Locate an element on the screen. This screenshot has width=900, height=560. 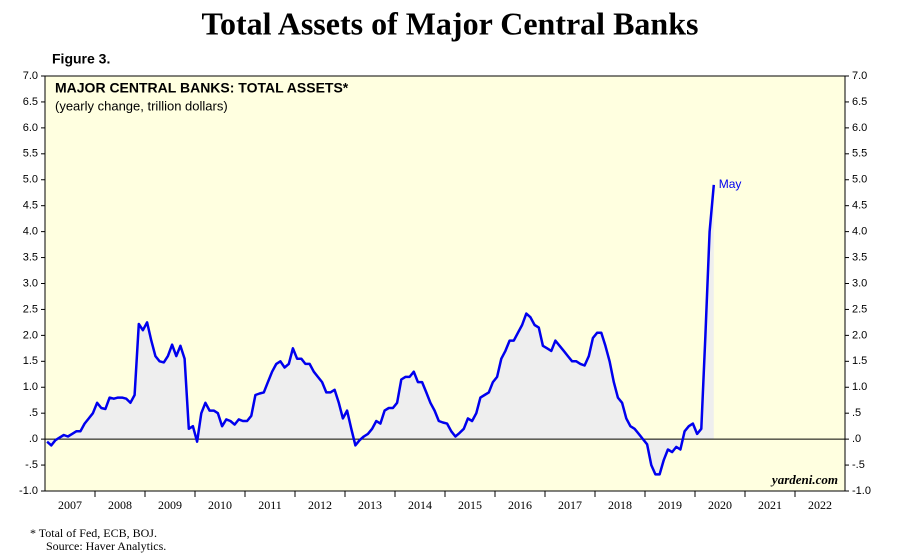
figure-label: Figure 3. is located at coordinates (81, 59).